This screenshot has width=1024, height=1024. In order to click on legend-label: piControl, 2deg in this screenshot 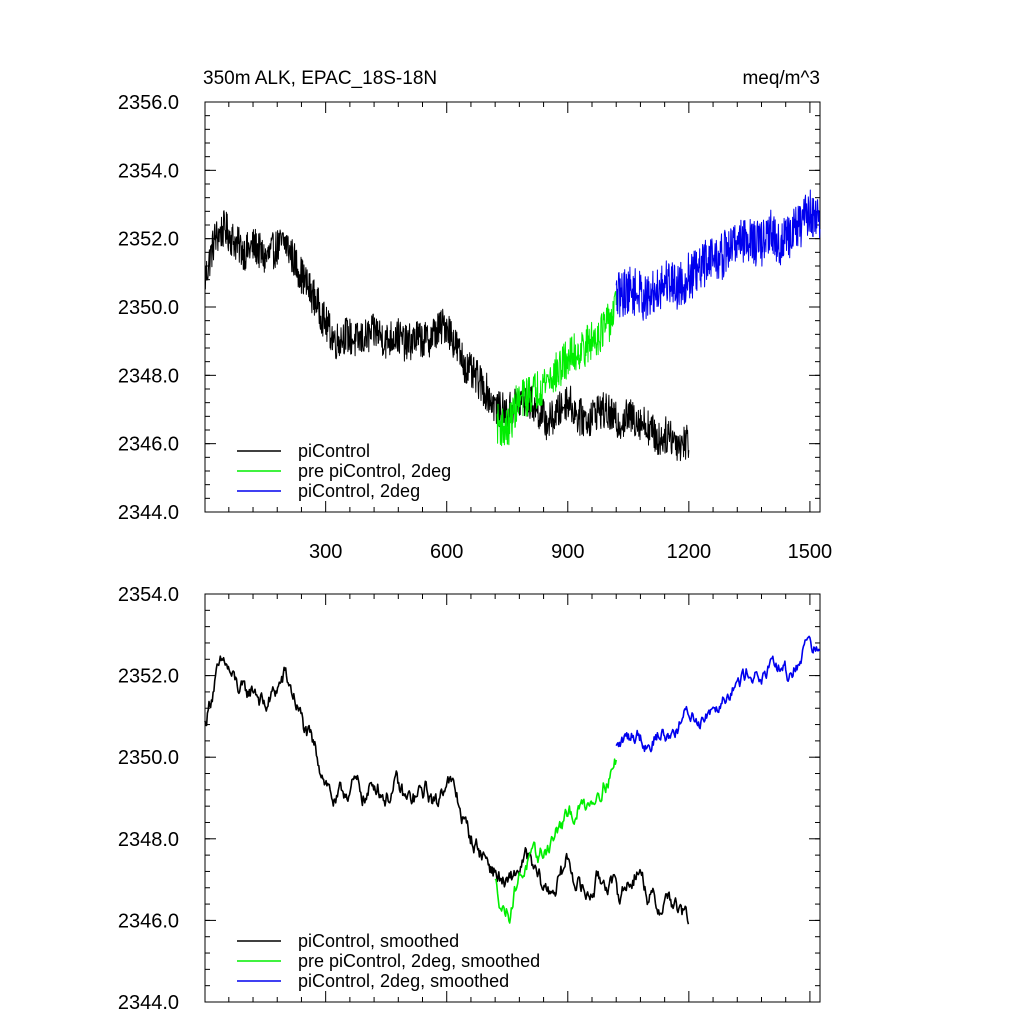, I will do `click(359, 491)`.